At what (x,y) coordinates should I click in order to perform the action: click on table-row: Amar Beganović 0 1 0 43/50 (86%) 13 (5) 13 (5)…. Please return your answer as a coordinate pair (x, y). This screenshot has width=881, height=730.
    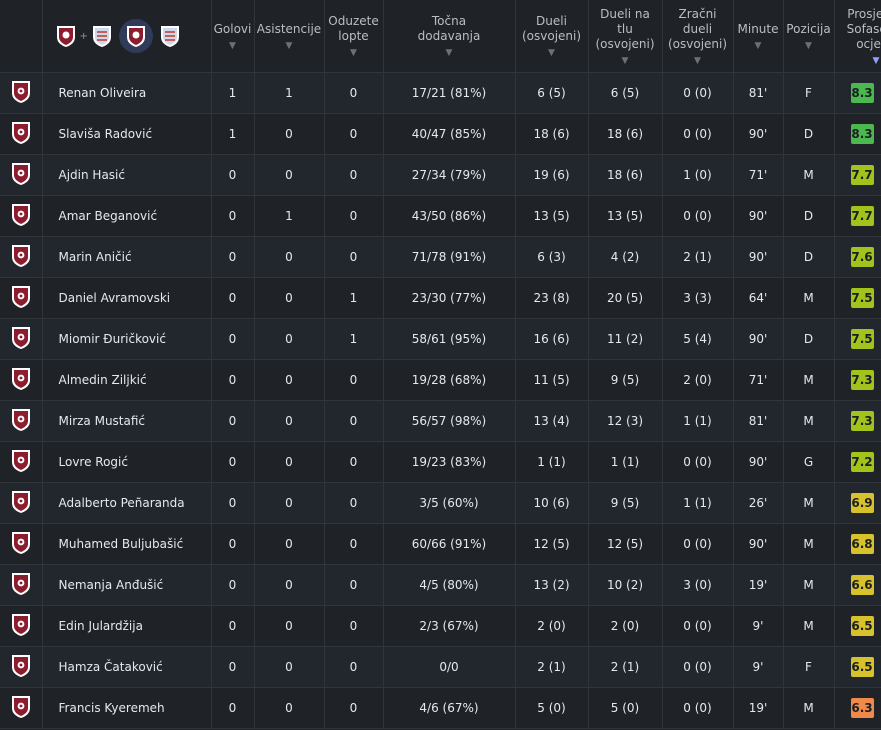
    Looking at the image, I should click on (440, 216).